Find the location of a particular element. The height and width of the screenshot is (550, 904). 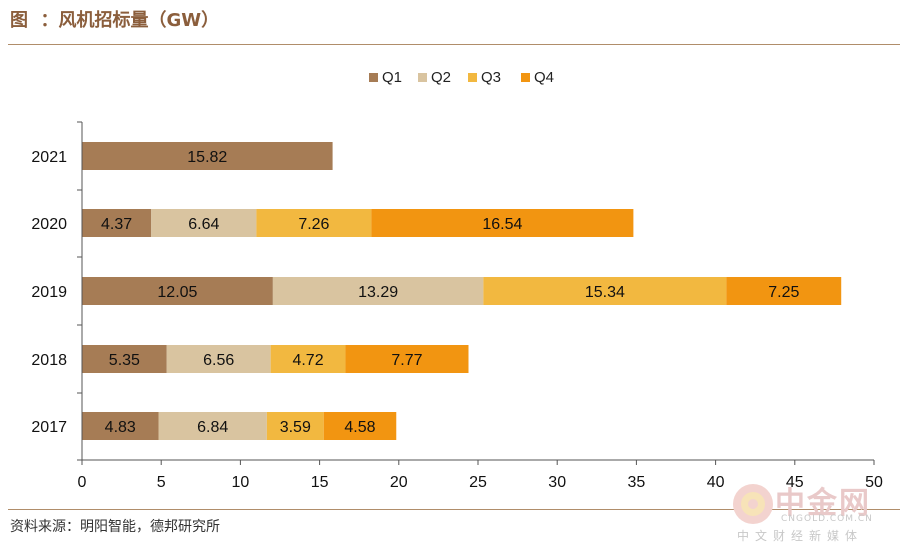

watermark-logo-icon is located at coordinates (753, 504).